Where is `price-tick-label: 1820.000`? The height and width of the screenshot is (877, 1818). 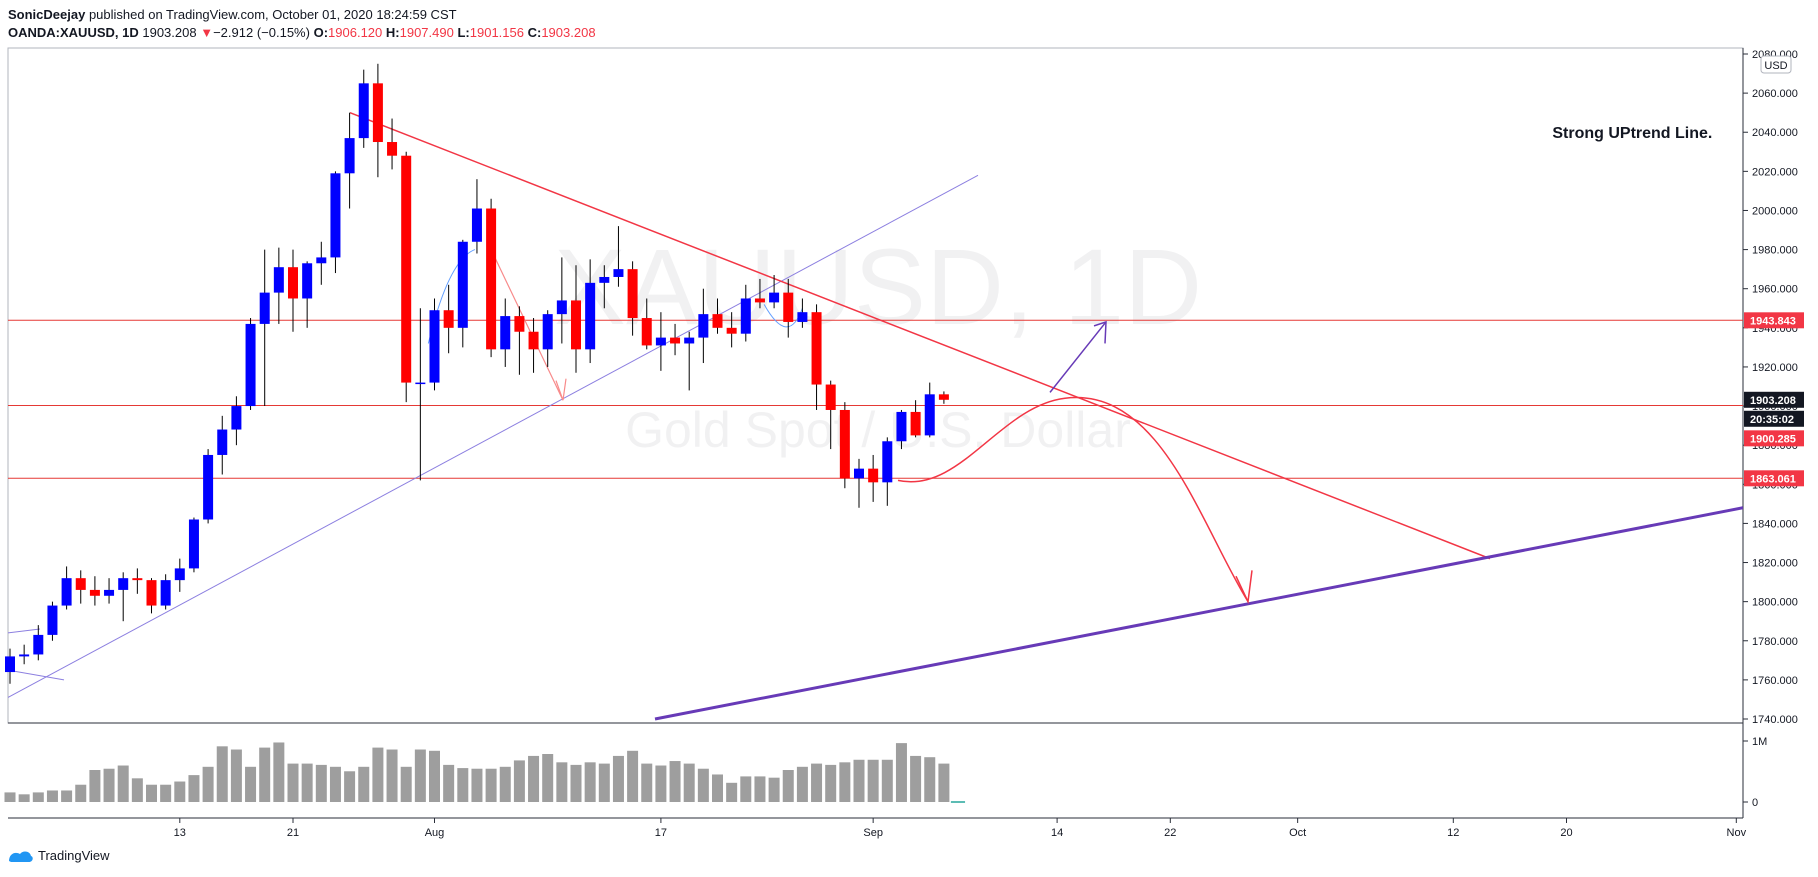 price-tick-label: 1820.000 is located at coordinates (1775, 564).